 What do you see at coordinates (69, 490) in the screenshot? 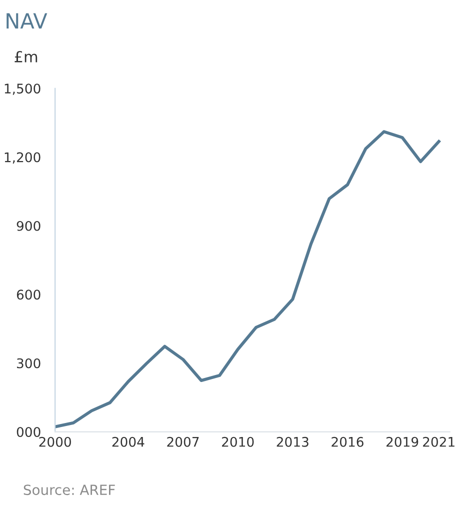
I see `source-note: Source: AREF` at bounding box center [69, 490].